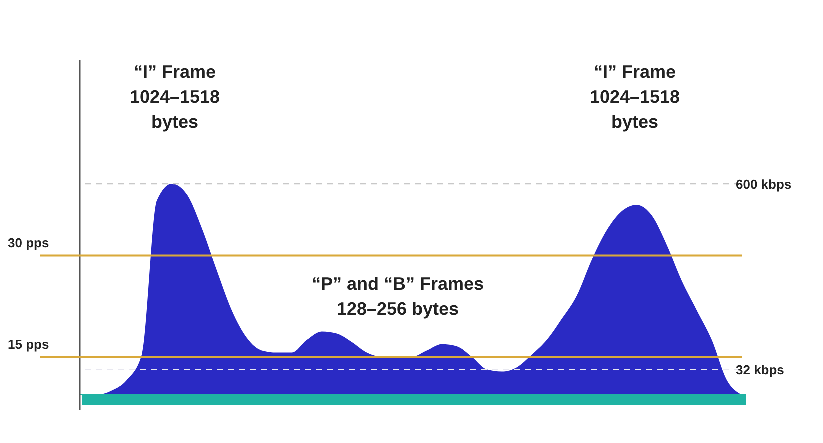 This screenshot has height=443, width=823. I want to click on ref-line-label: 15 pps, so click(29, 344).